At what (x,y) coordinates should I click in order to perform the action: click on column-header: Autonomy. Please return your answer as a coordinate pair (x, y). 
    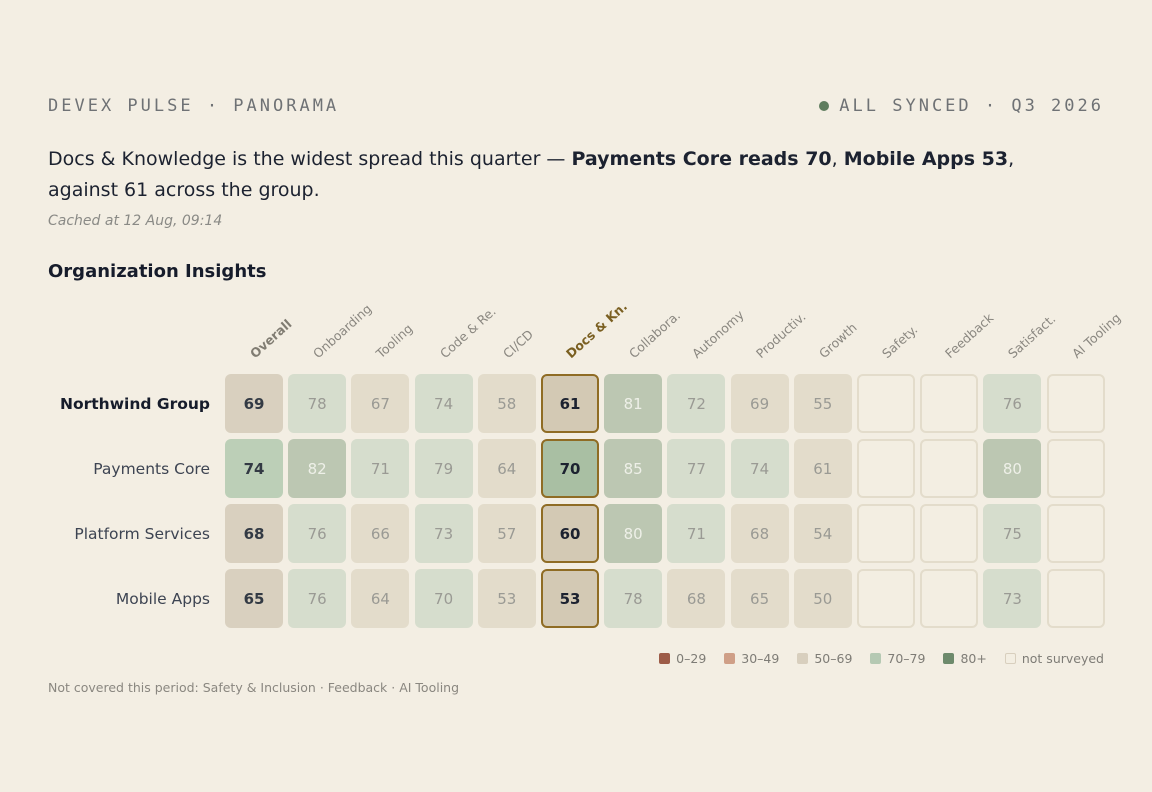
    Looking at the image, I should click on (718, 334).